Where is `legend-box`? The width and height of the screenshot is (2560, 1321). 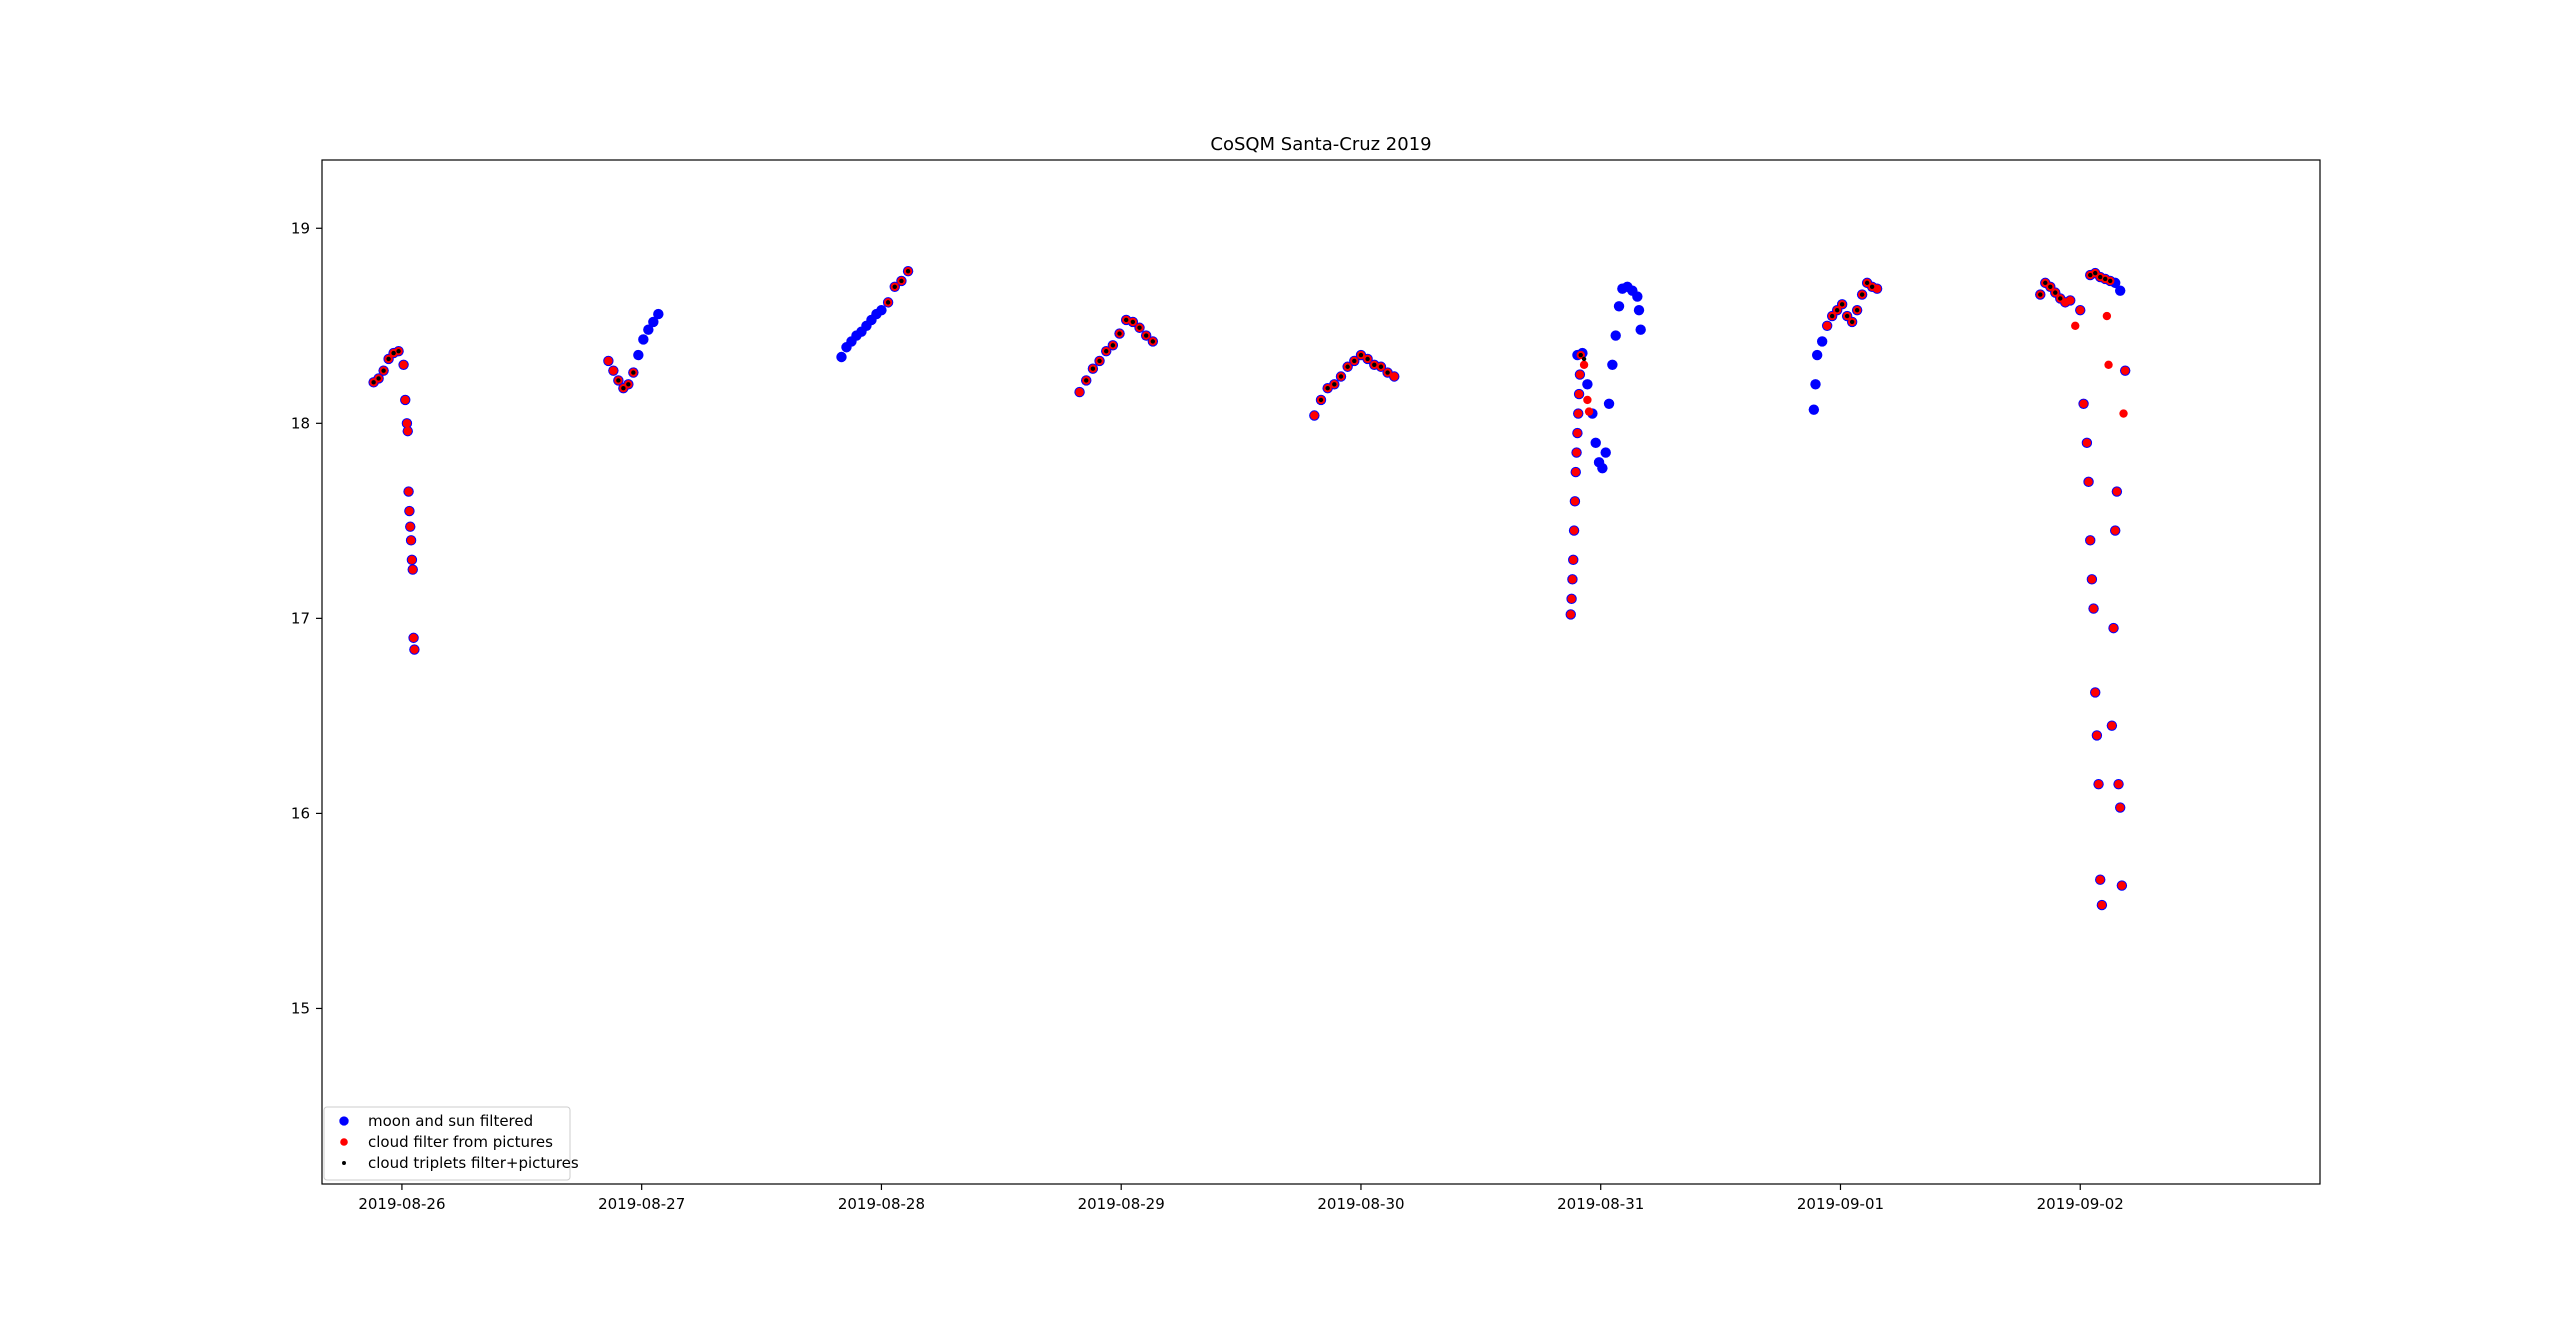 legend-box is located at coordinates (447, 1143).